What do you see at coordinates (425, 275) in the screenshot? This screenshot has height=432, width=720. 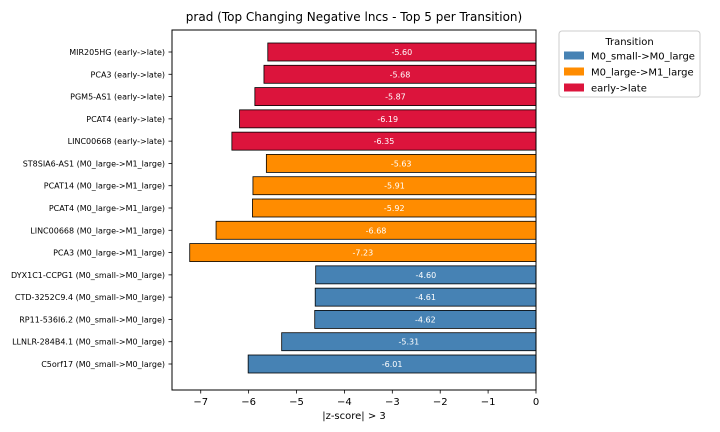 I see `bar-value-label: -4.60` at bounding box center [425, 275].